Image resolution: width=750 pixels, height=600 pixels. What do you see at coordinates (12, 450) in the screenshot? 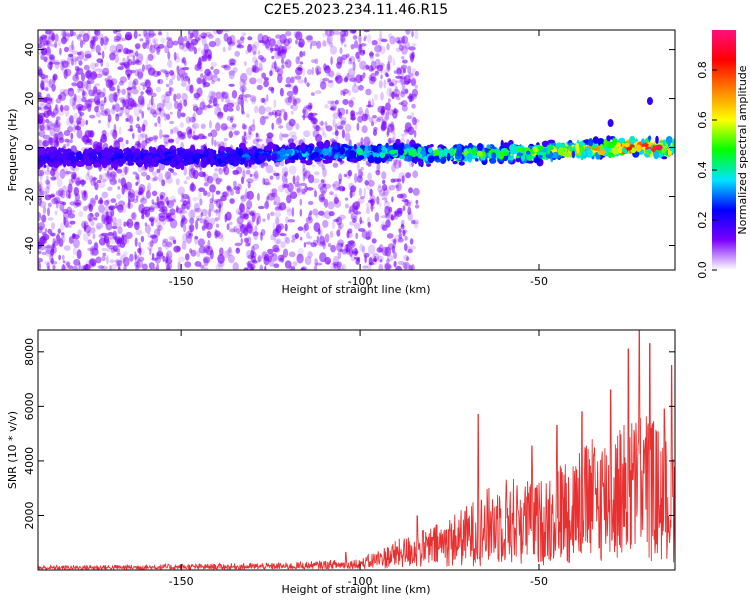
I see `snr-ylabel: SNR (10 * v/v)` at bounding box center [12, 450].